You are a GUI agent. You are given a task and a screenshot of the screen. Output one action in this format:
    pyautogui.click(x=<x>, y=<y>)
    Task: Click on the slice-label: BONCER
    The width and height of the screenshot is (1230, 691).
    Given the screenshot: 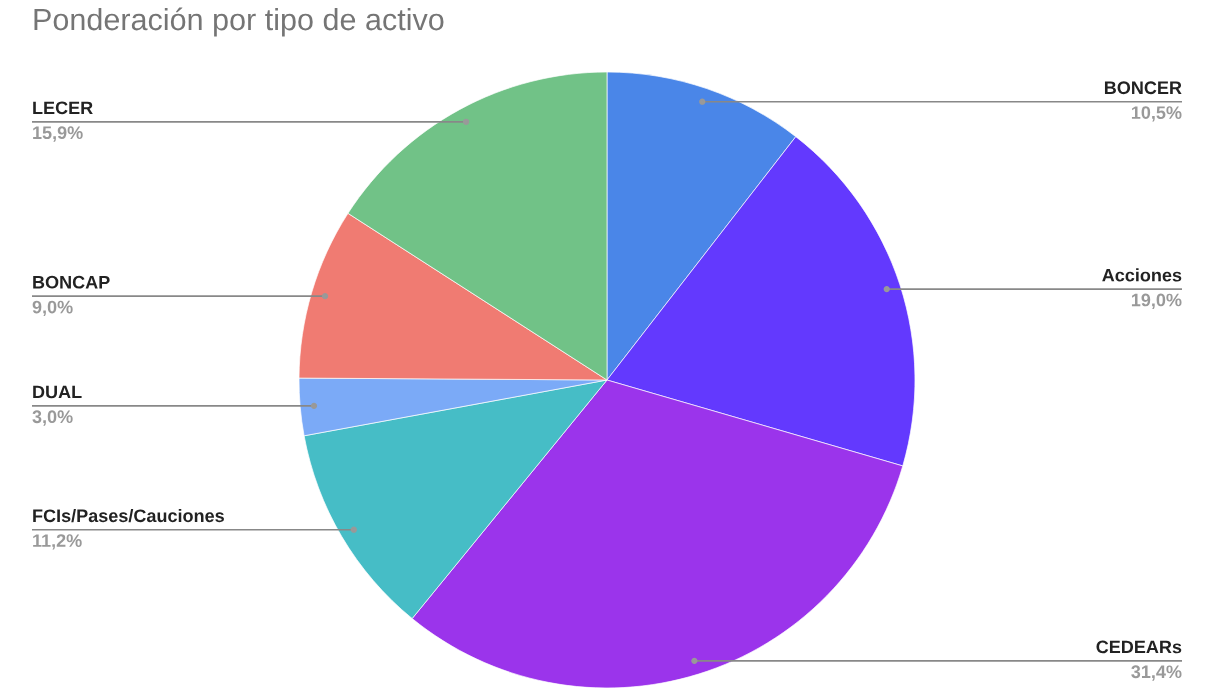 What is the action you would take?
    pyautogui.click(x=1143, y=88)
    